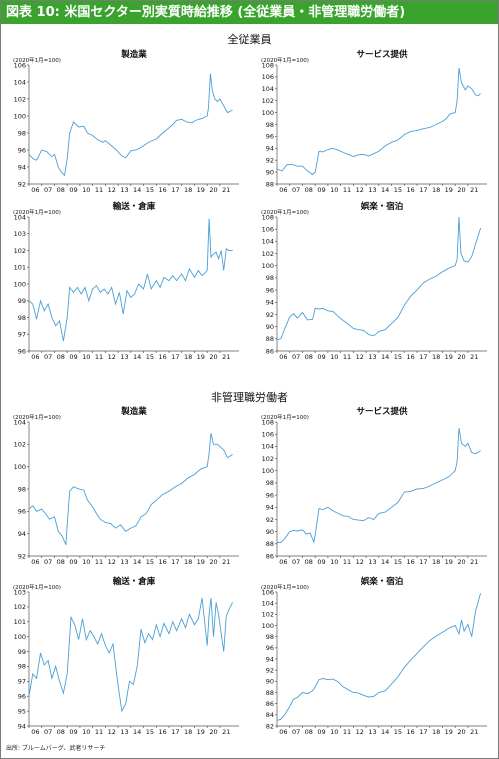  What do you see at coordinates (20, 268) in the screenshot?
I see `y-tick-label: 101` at bounding box center [20, 268].